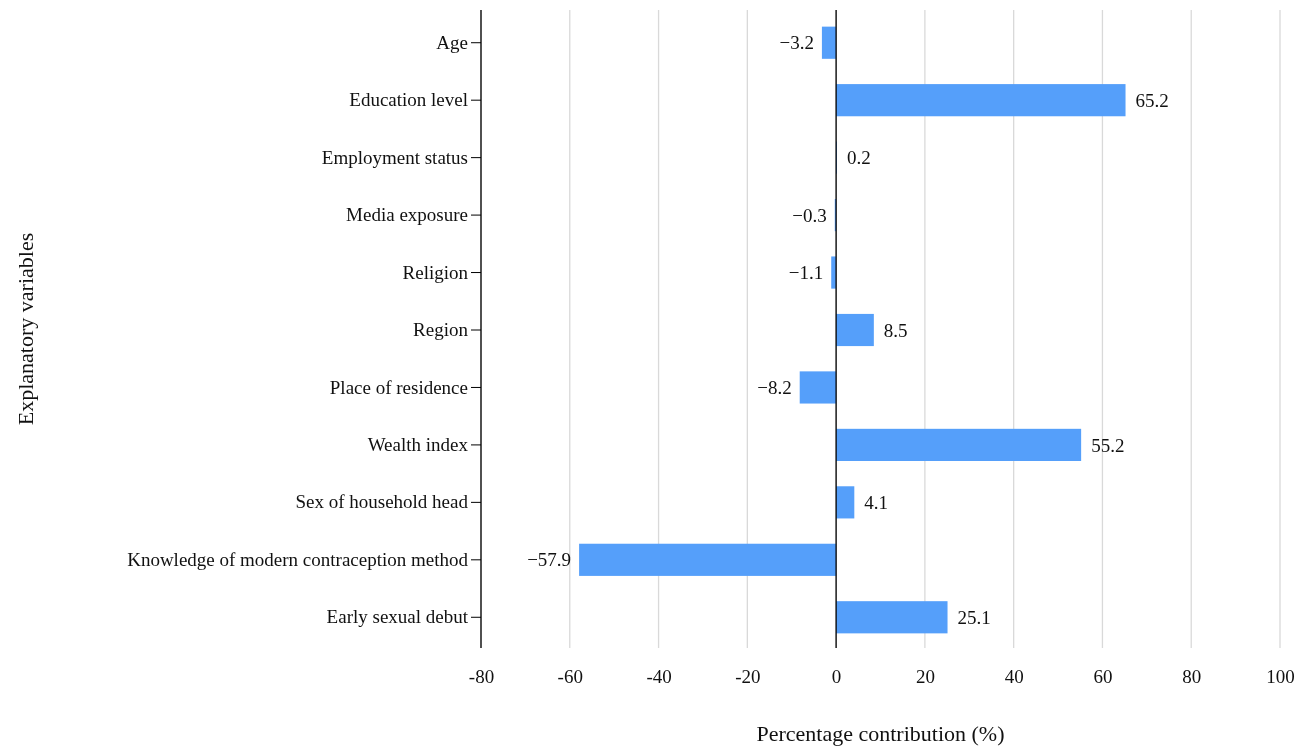 Image resolution: width=1307 pixels, height=747 pixels. I want to click on y-tick-label: Early sexual debut, so click(397, 617).